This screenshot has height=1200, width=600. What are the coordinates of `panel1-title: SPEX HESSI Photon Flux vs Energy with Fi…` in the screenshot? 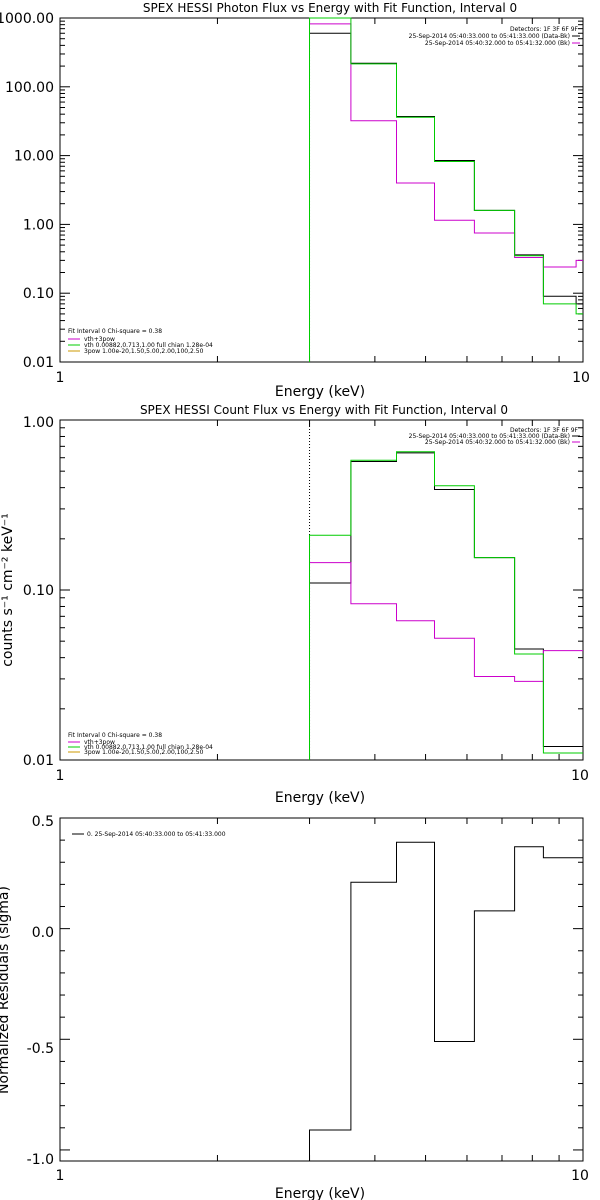 It's located at (330, 8).